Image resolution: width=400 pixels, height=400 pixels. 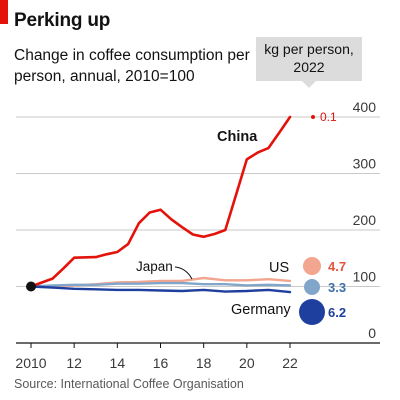 I want to click on bubble-label-germany: 6.2, so click(x=337, y=312).